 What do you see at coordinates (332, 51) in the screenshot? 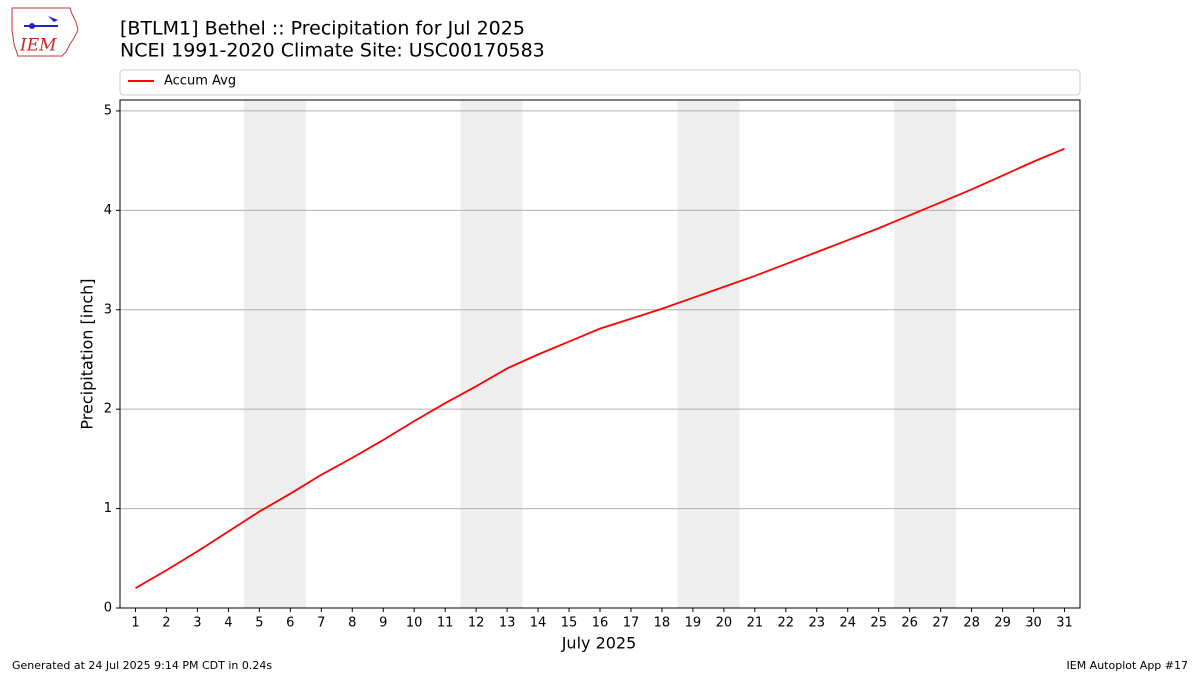
I see `chart-subtitle: NCEI 1991-2020 Climate Site: USC00170583` at bounding box center [332, 51].